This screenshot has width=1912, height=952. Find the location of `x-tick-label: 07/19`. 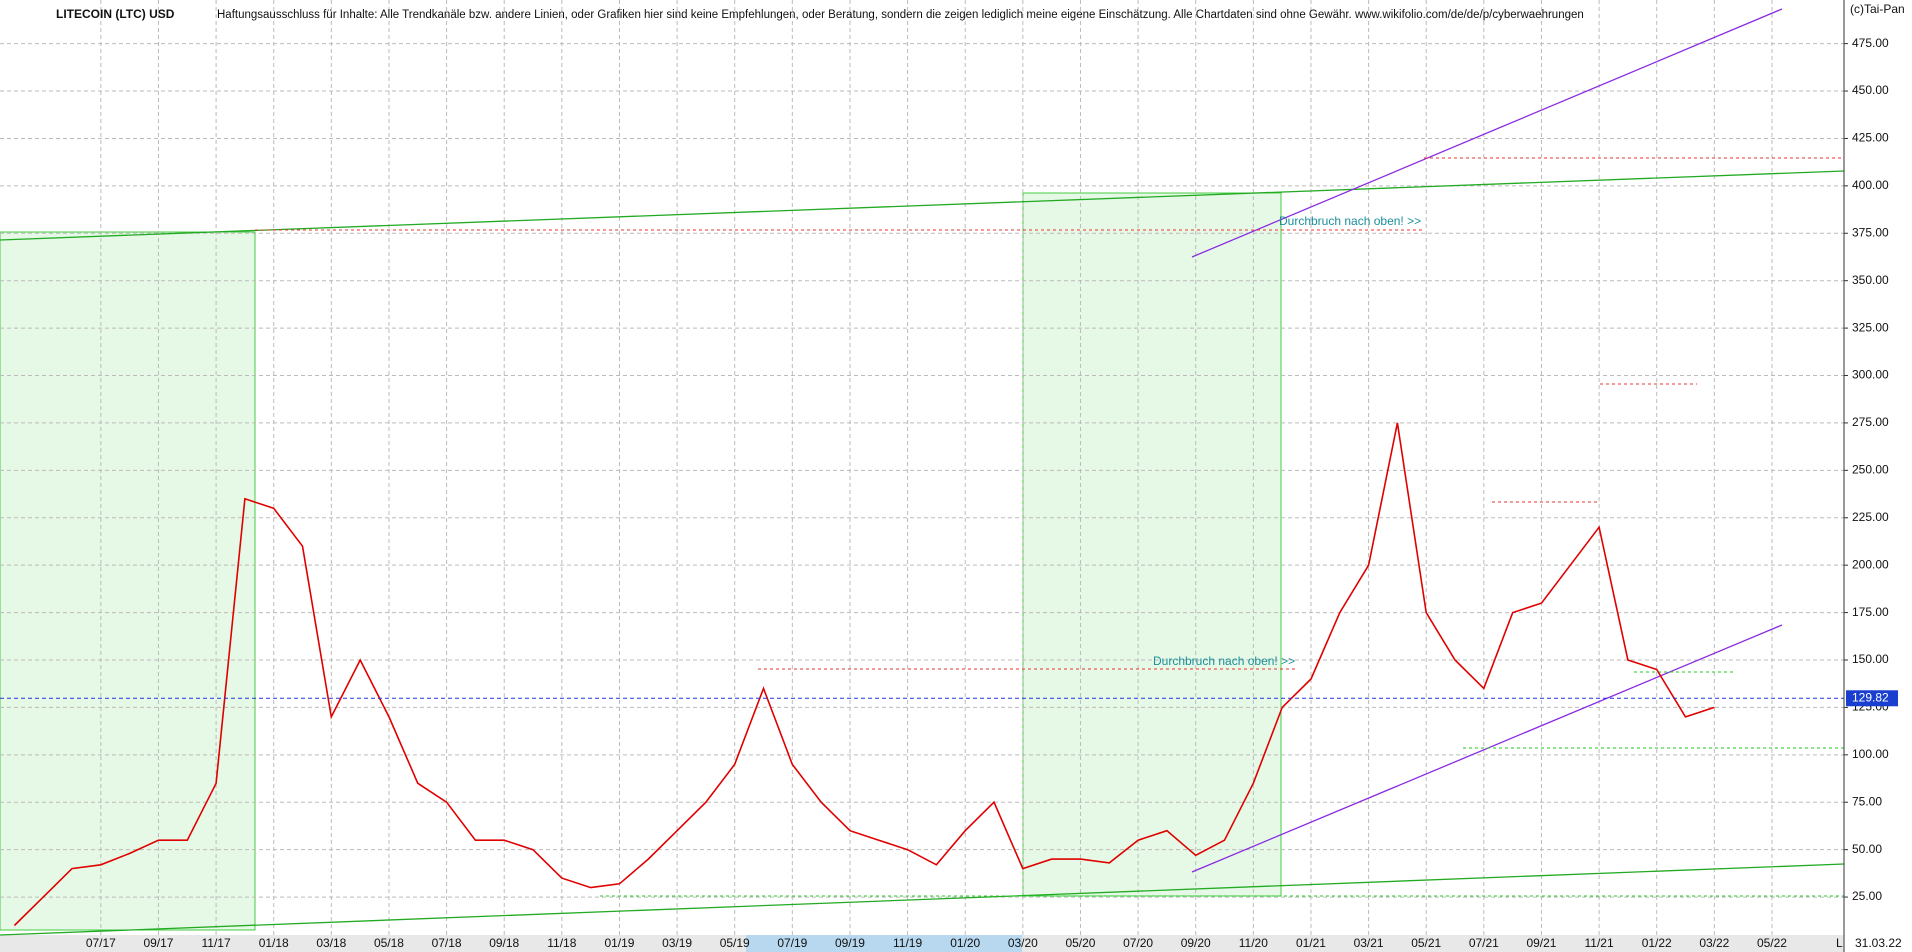

x-tick-label: 07/19 is located at coordinates (792, 943).